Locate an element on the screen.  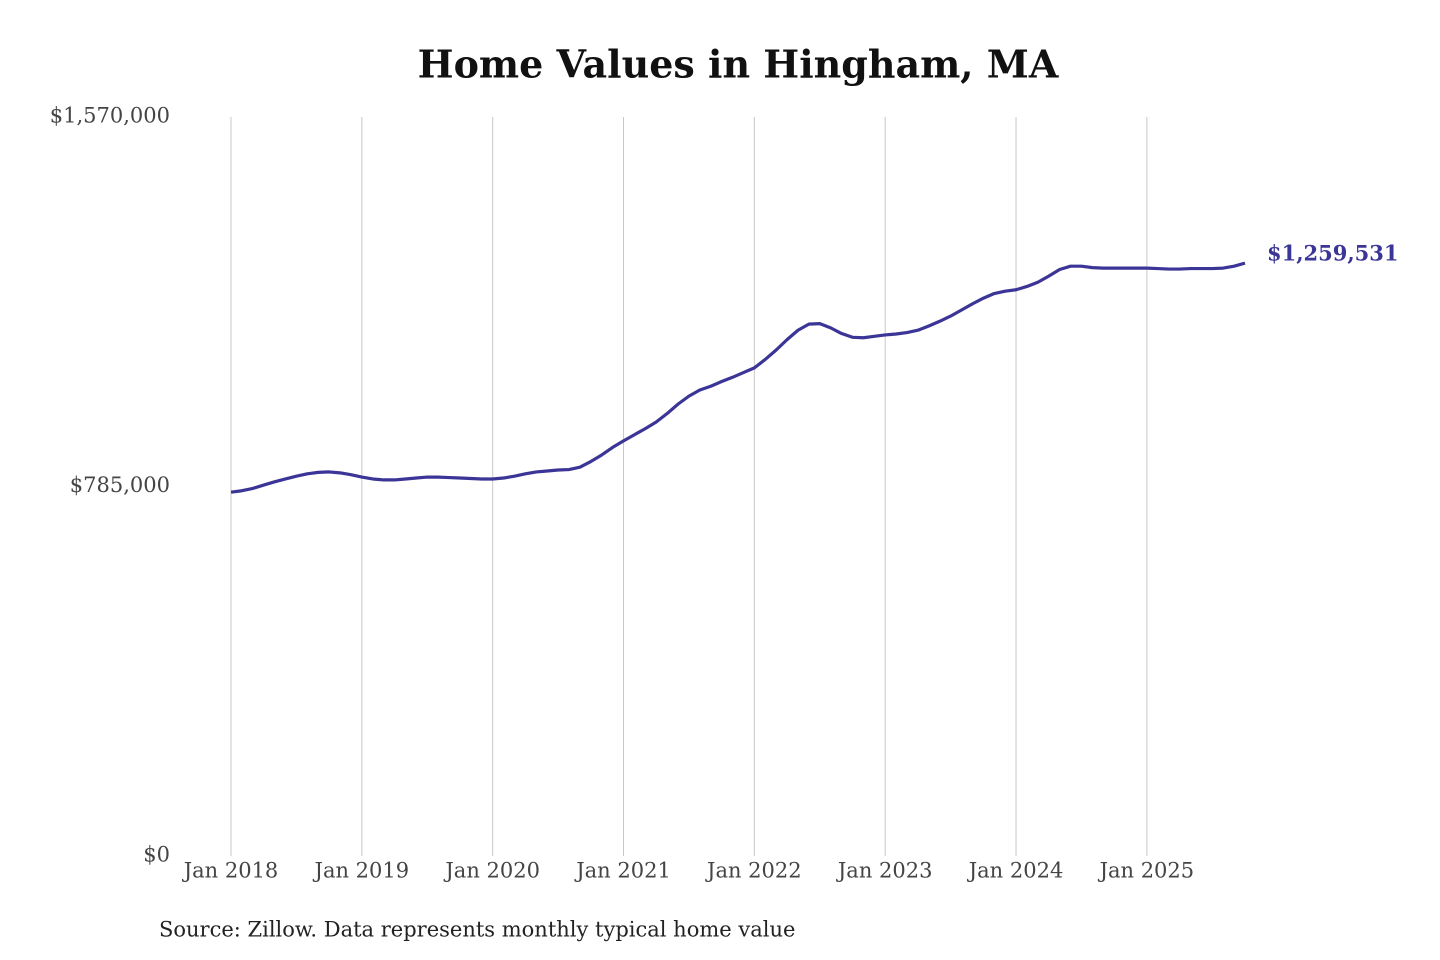
x-tick-label: Jan 2021 is located at coordinates (622, 871).